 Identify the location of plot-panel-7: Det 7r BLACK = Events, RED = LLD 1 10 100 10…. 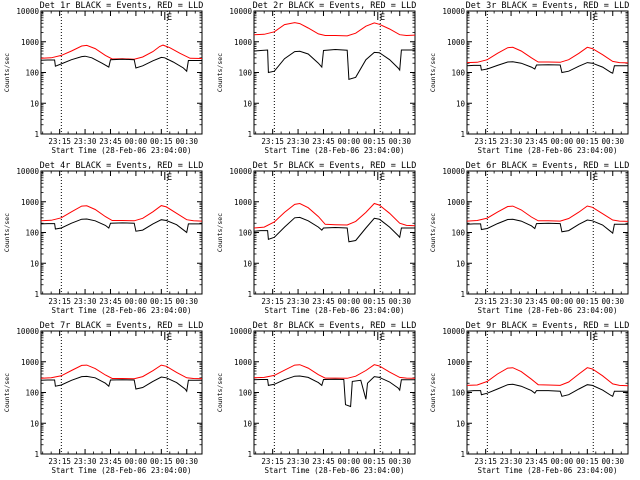
(103, 398).